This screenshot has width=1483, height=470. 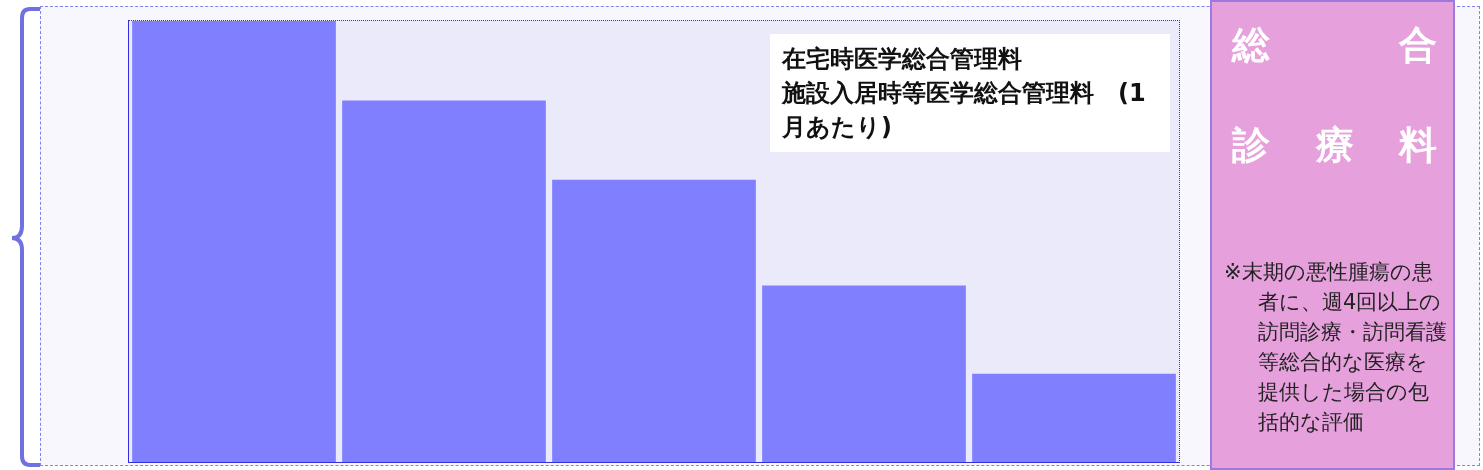 I want to click on text: 施設入居時等医学総合管理料 (1月あたり), so click(x=964, y=110).